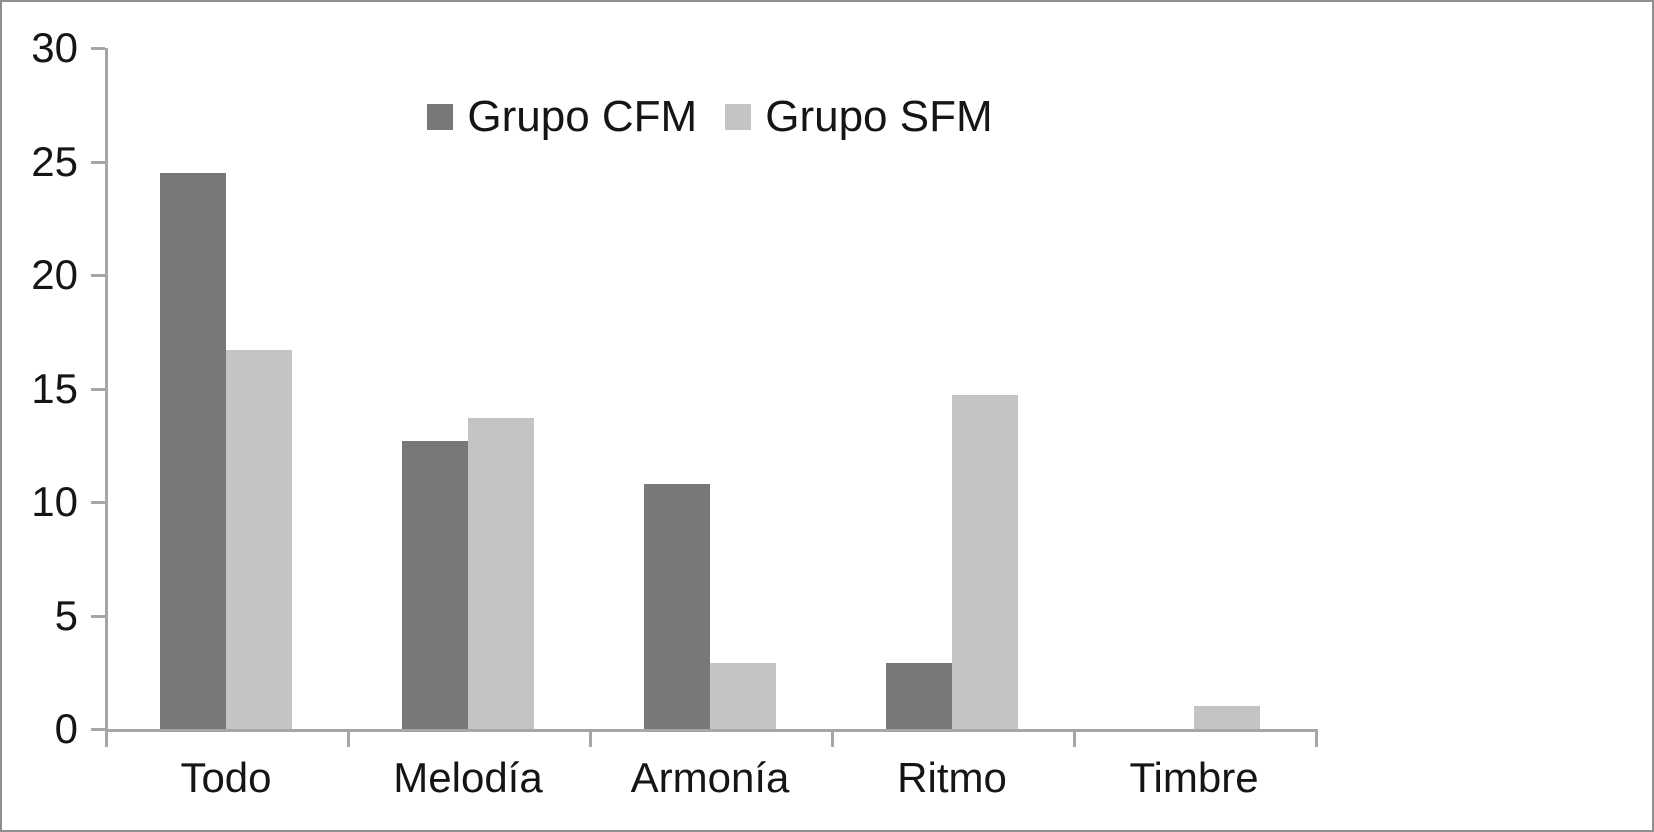 This screenshot has width=1654, height=832. I want to click on bar-cfm-melodía, so click(435, 585).